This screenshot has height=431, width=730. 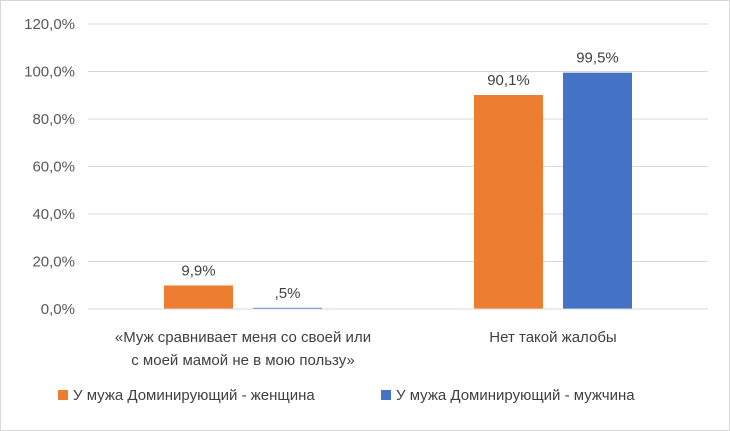 What do you see at coordinates (49, 72) in the screenshot?
I see `y-tick-label: 100,0%` at bounding box center [49, 72].